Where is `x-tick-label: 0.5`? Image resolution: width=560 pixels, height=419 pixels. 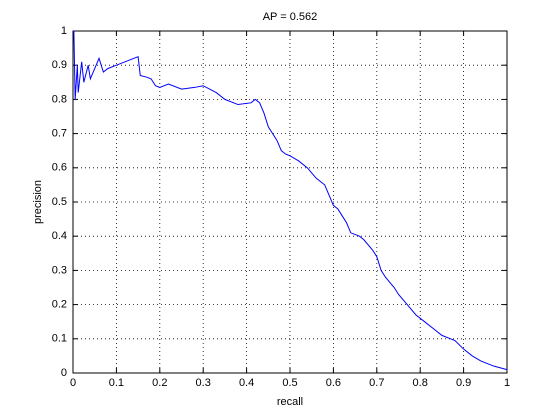
x-tick-label: 0.5 is located at coordinates (289, 383).